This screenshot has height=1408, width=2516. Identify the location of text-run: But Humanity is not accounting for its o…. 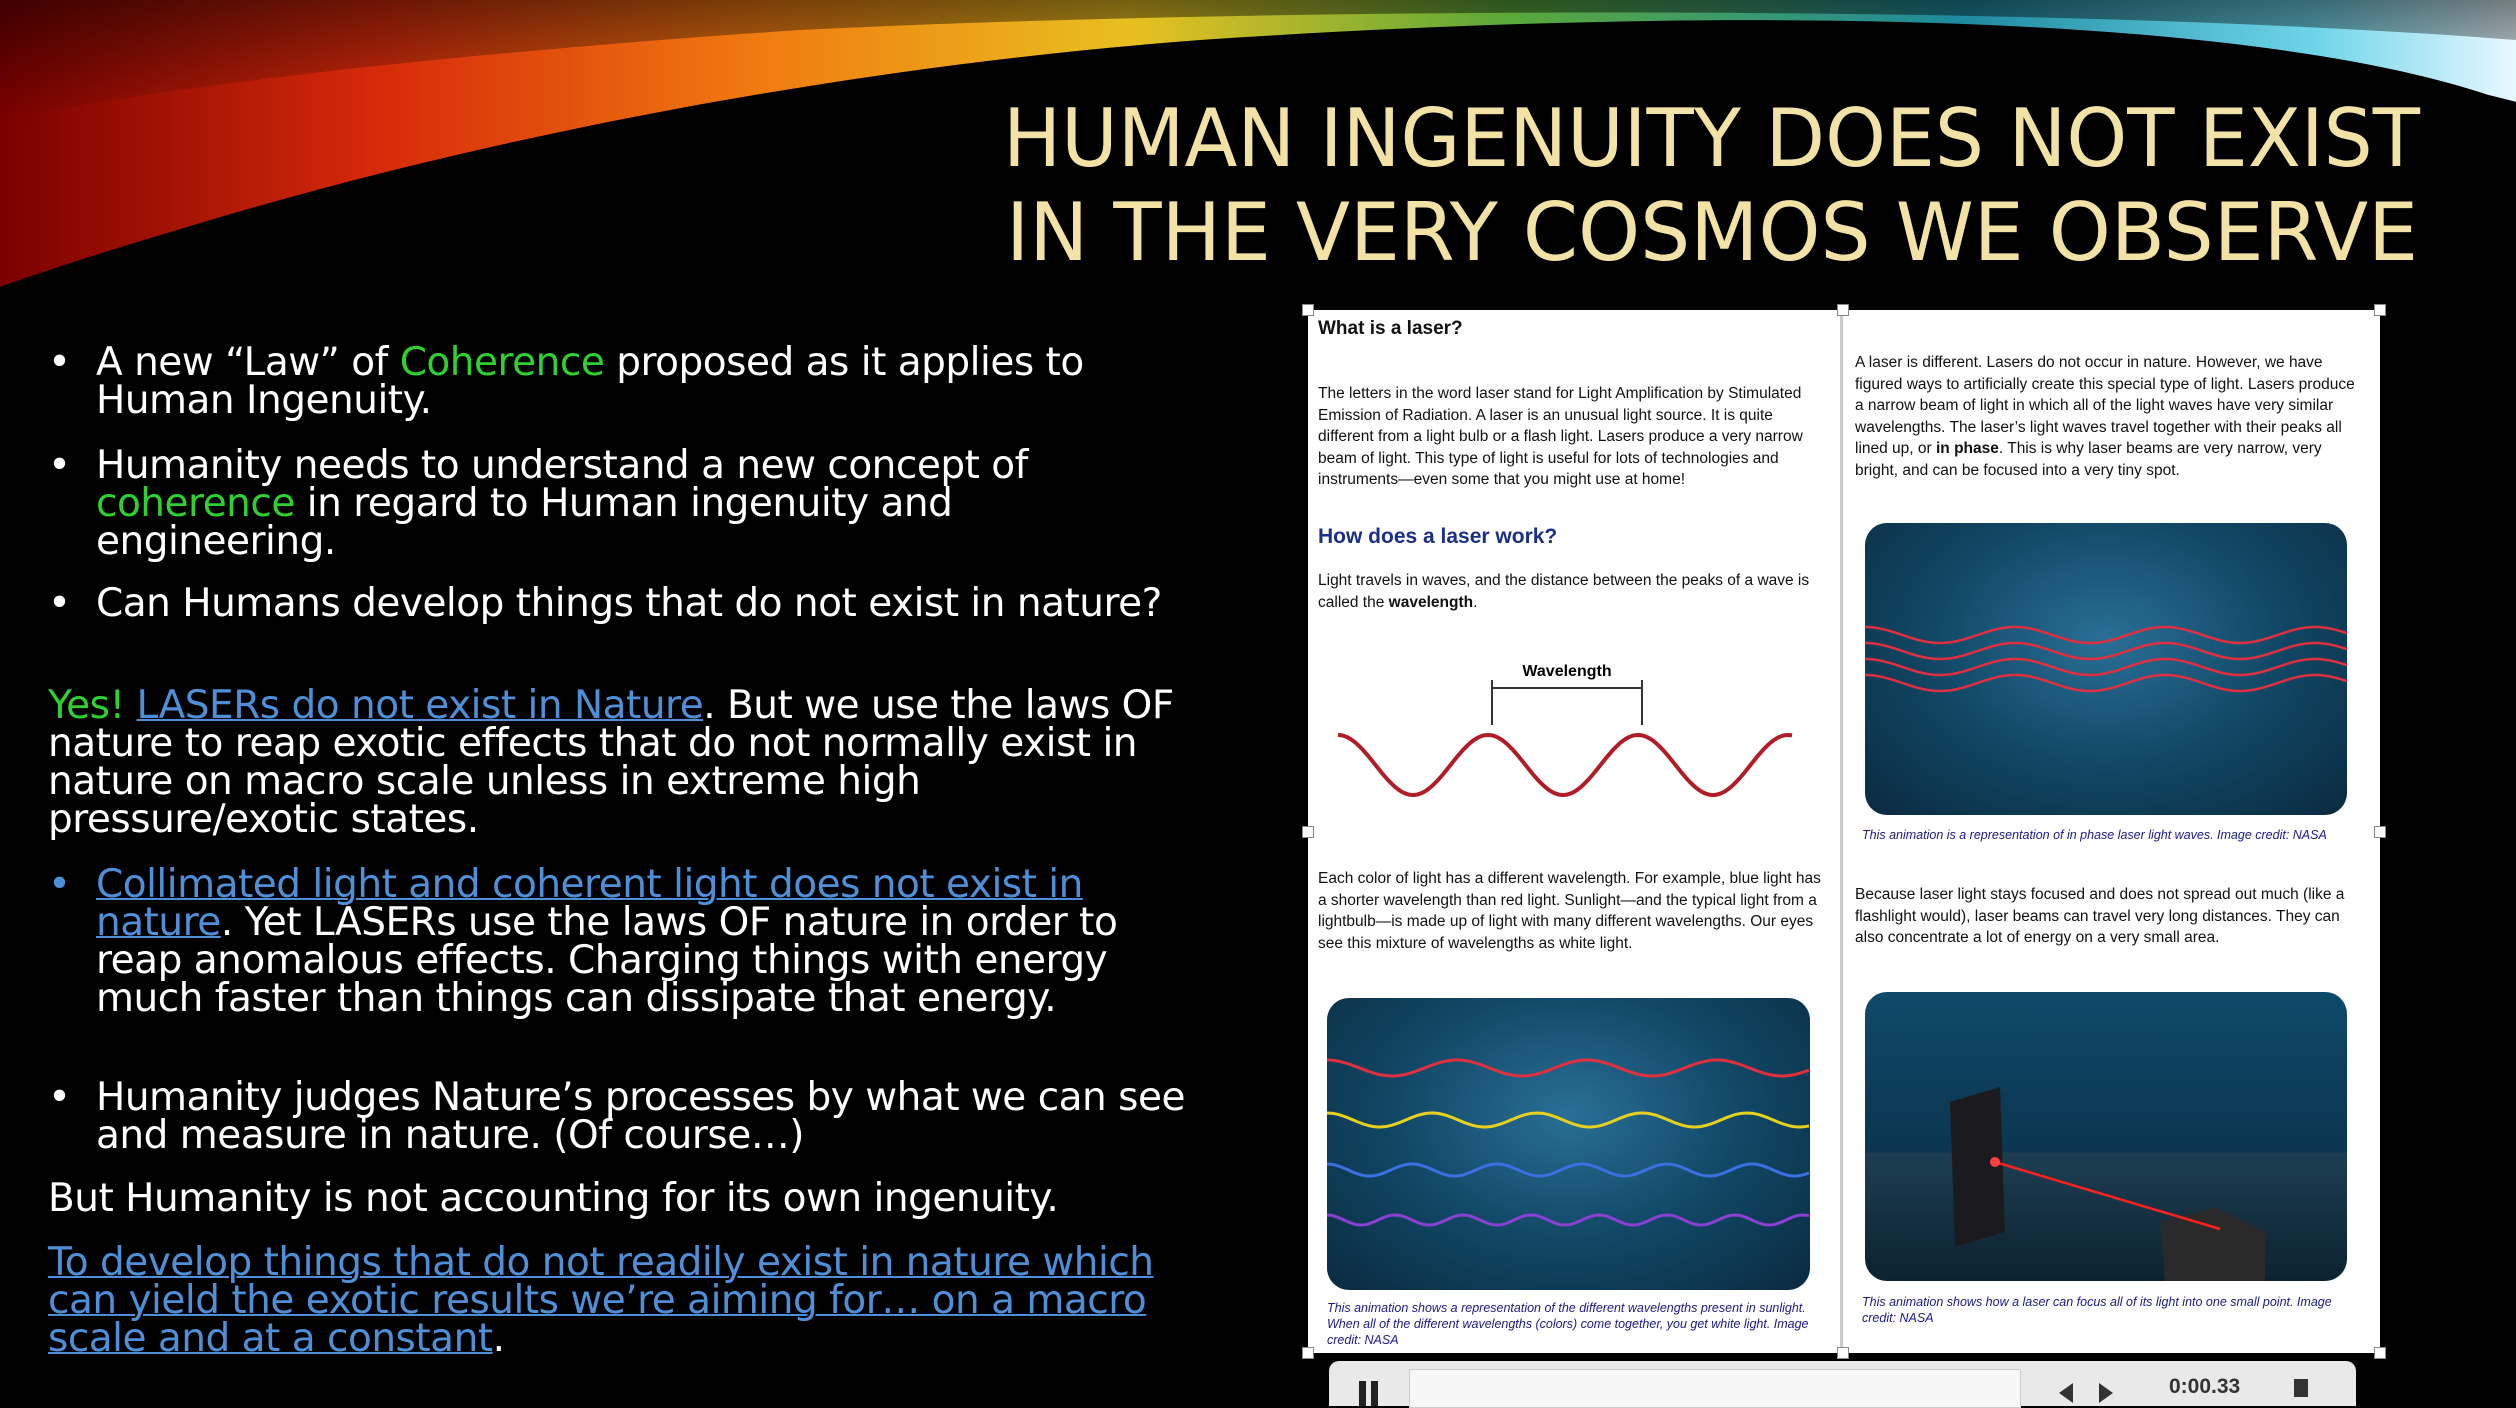
(553, 1198).